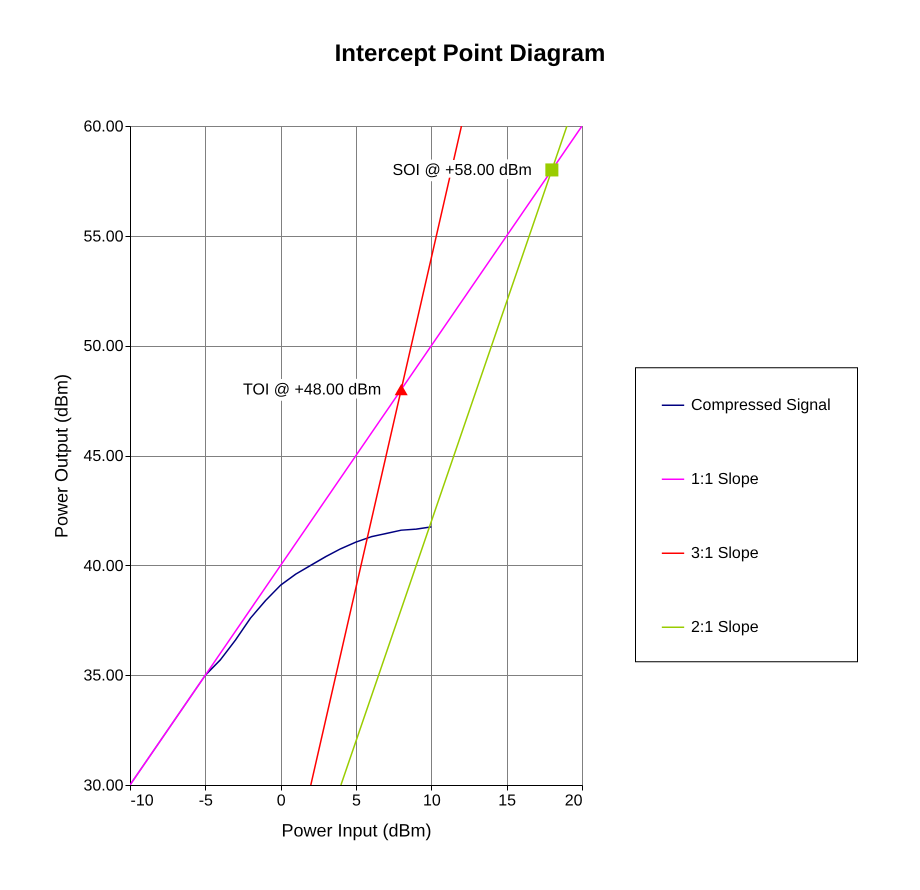 Image resolution: width=920 pixels, height=890 pixels. I want to click on legend-label: 1:1 Slope, so click(725, 479).